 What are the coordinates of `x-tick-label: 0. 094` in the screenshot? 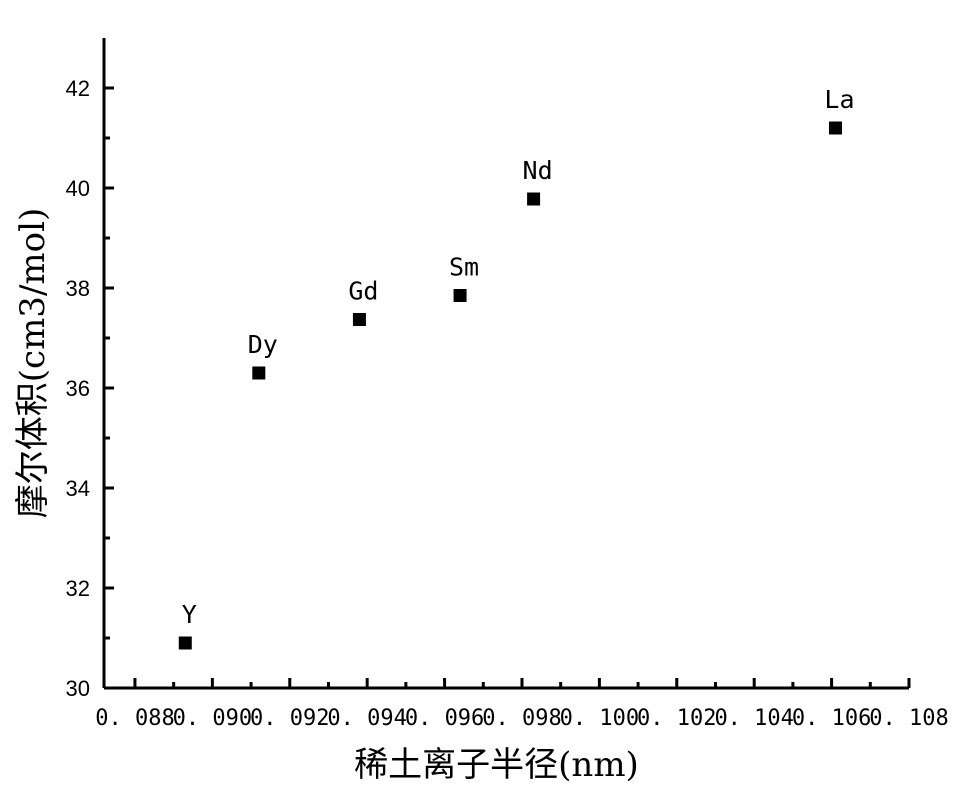 It's located at (366, 718).